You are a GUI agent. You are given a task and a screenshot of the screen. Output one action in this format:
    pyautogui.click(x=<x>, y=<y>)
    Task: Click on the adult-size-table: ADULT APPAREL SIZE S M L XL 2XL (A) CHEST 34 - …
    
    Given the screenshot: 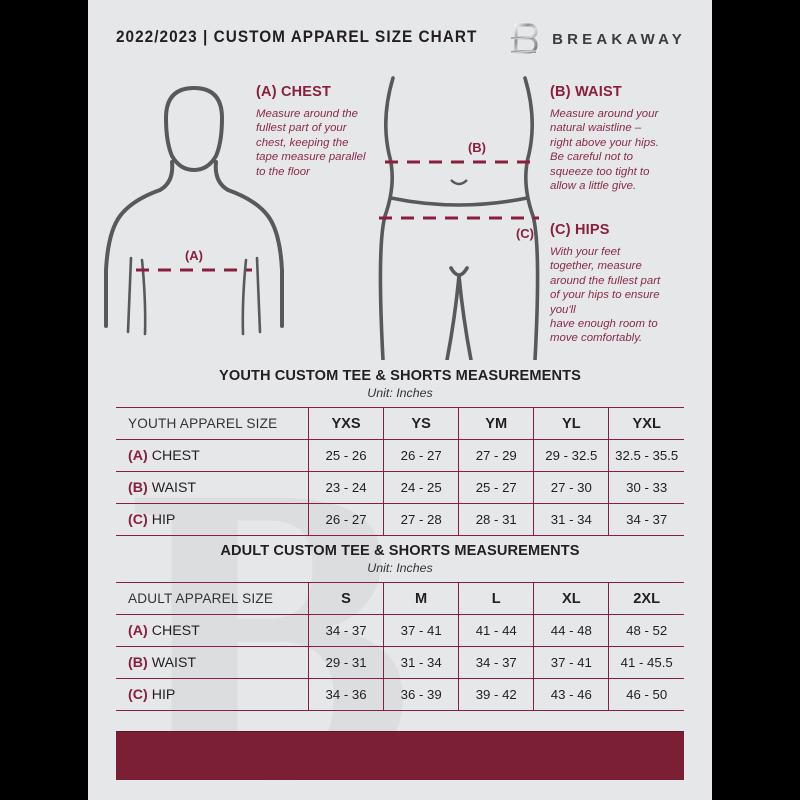 What is the action you would take?
    pyautogui.click(x=400, y=646)
    